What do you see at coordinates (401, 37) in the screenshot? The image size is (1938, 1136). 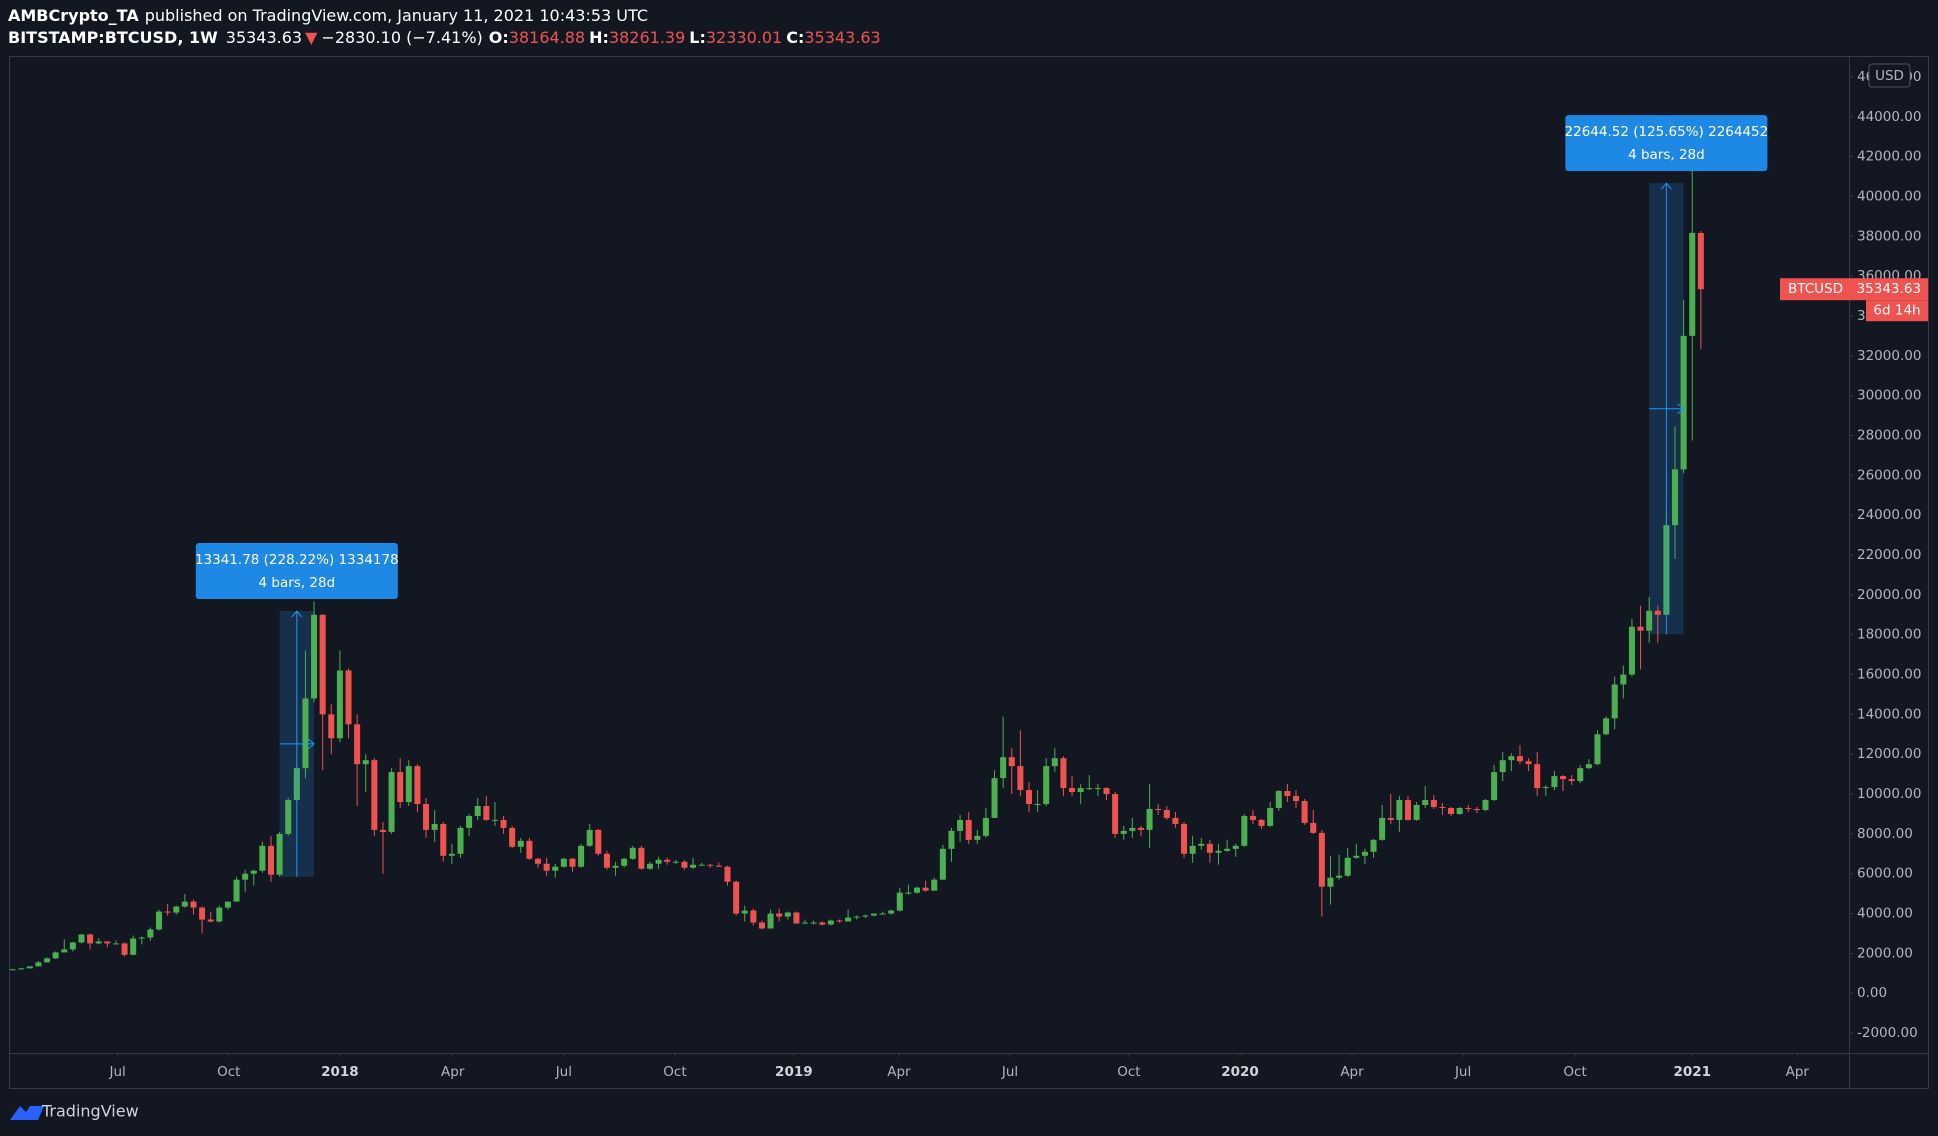 I see `change: −2830.10 (−7.41%)` at bounding box center [401, 37].